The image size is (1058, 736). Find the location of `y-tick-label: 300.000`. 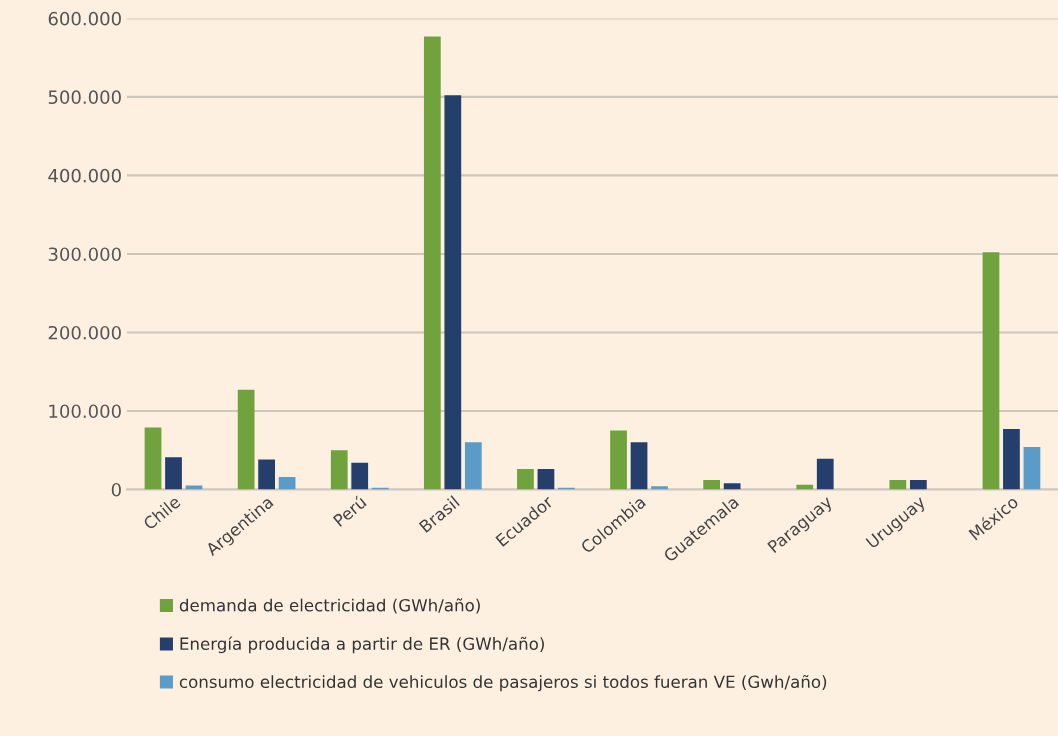

y-tick-label: 300.000 is located at coordinates (84, 254).